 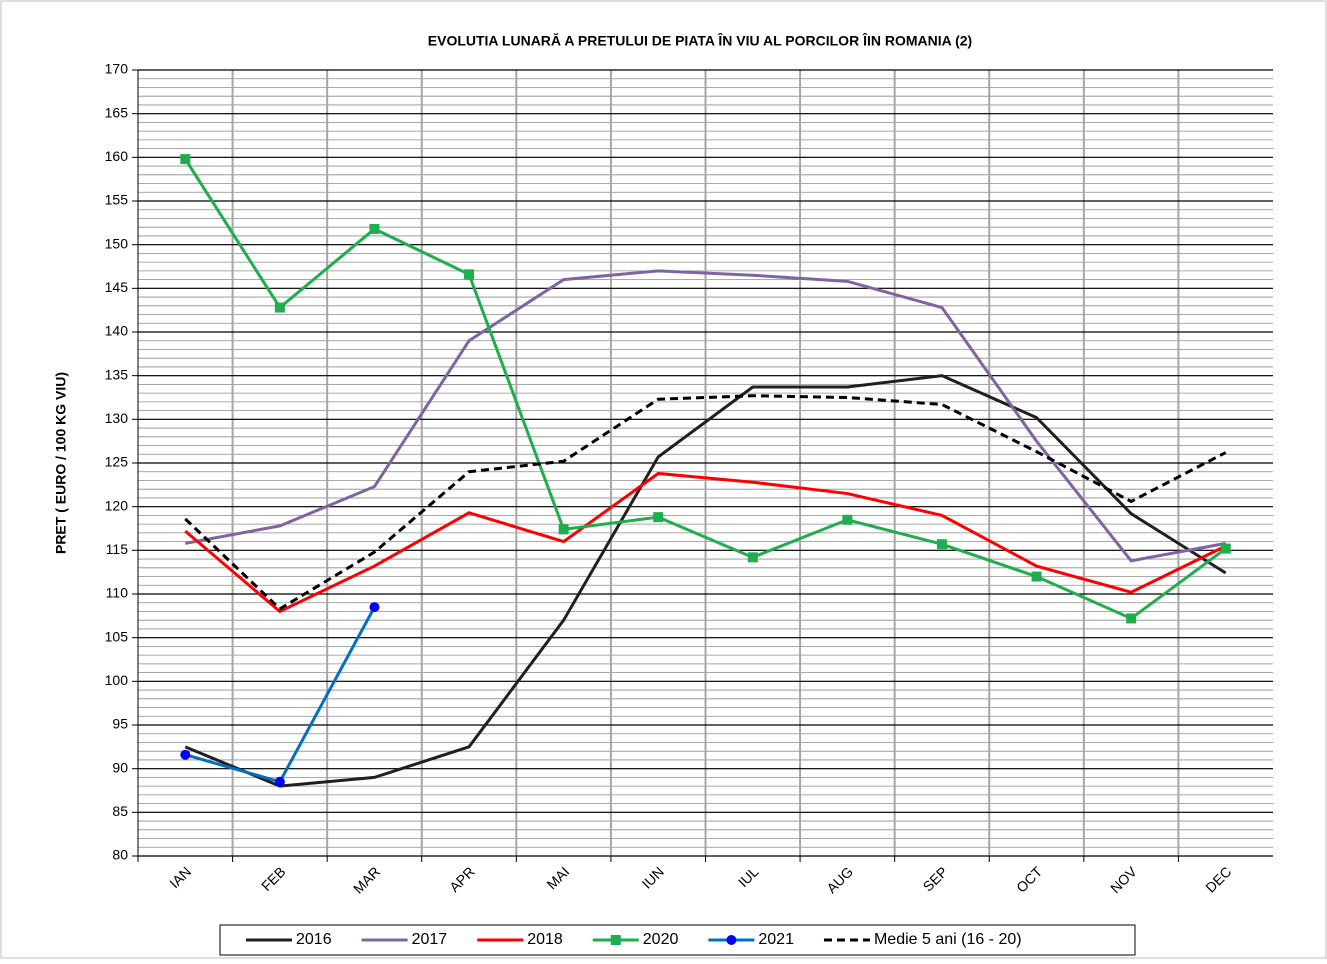 What do you see at coordinates (117, 549) in the screenshot?
I see `y-tick-label: 115` at bounding box center [117, 549].